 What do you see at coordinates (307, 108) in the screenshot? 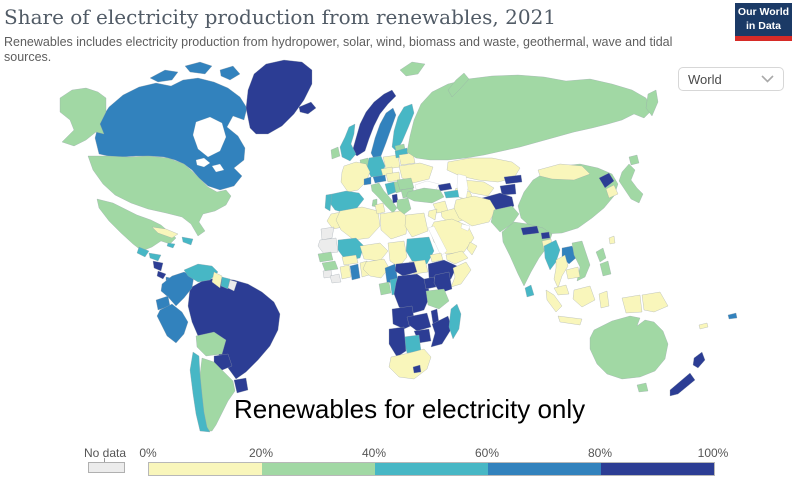
I see `country-iceland` at bounding box center [307, 108].